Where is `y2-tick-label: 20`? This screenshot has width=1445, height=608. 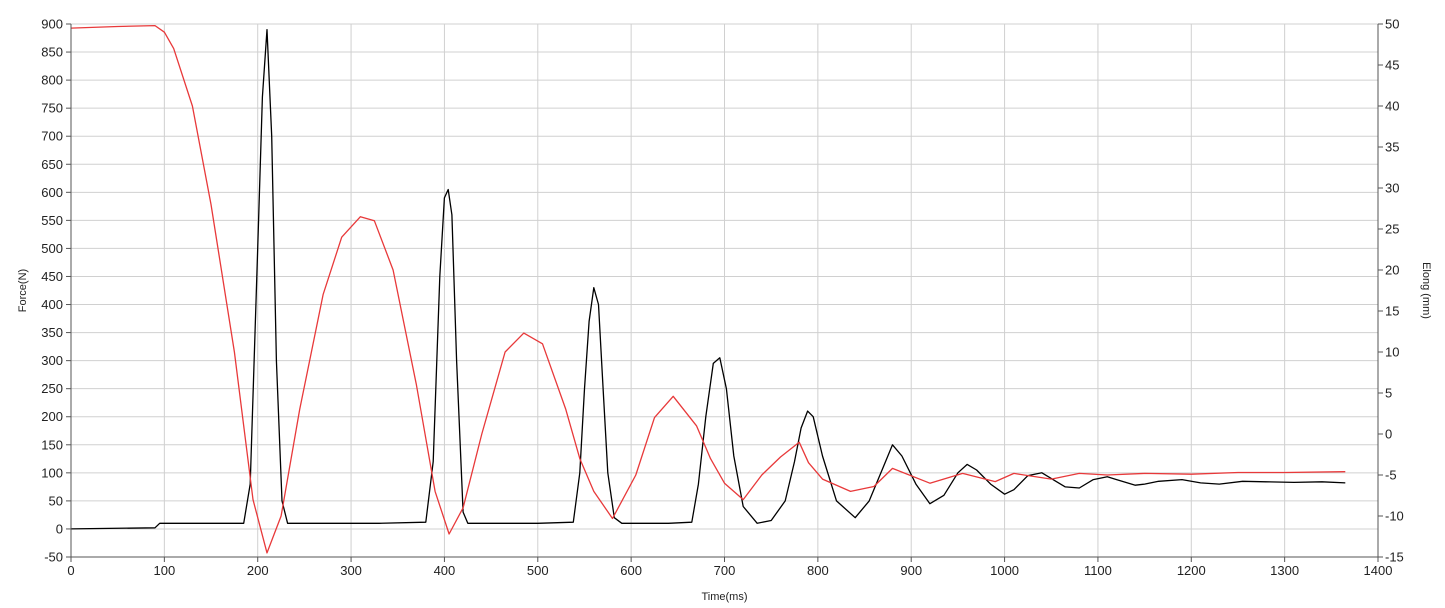
y2-tick-label: 20 is located at coordinates (1392, 270).